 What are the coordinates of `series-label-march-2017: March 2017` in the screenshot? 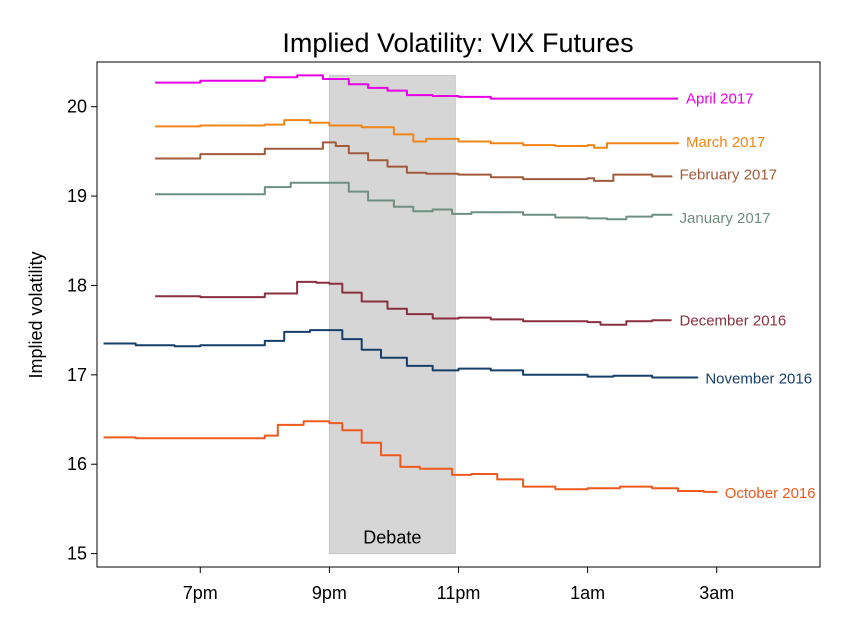 It's located at (725, 142).